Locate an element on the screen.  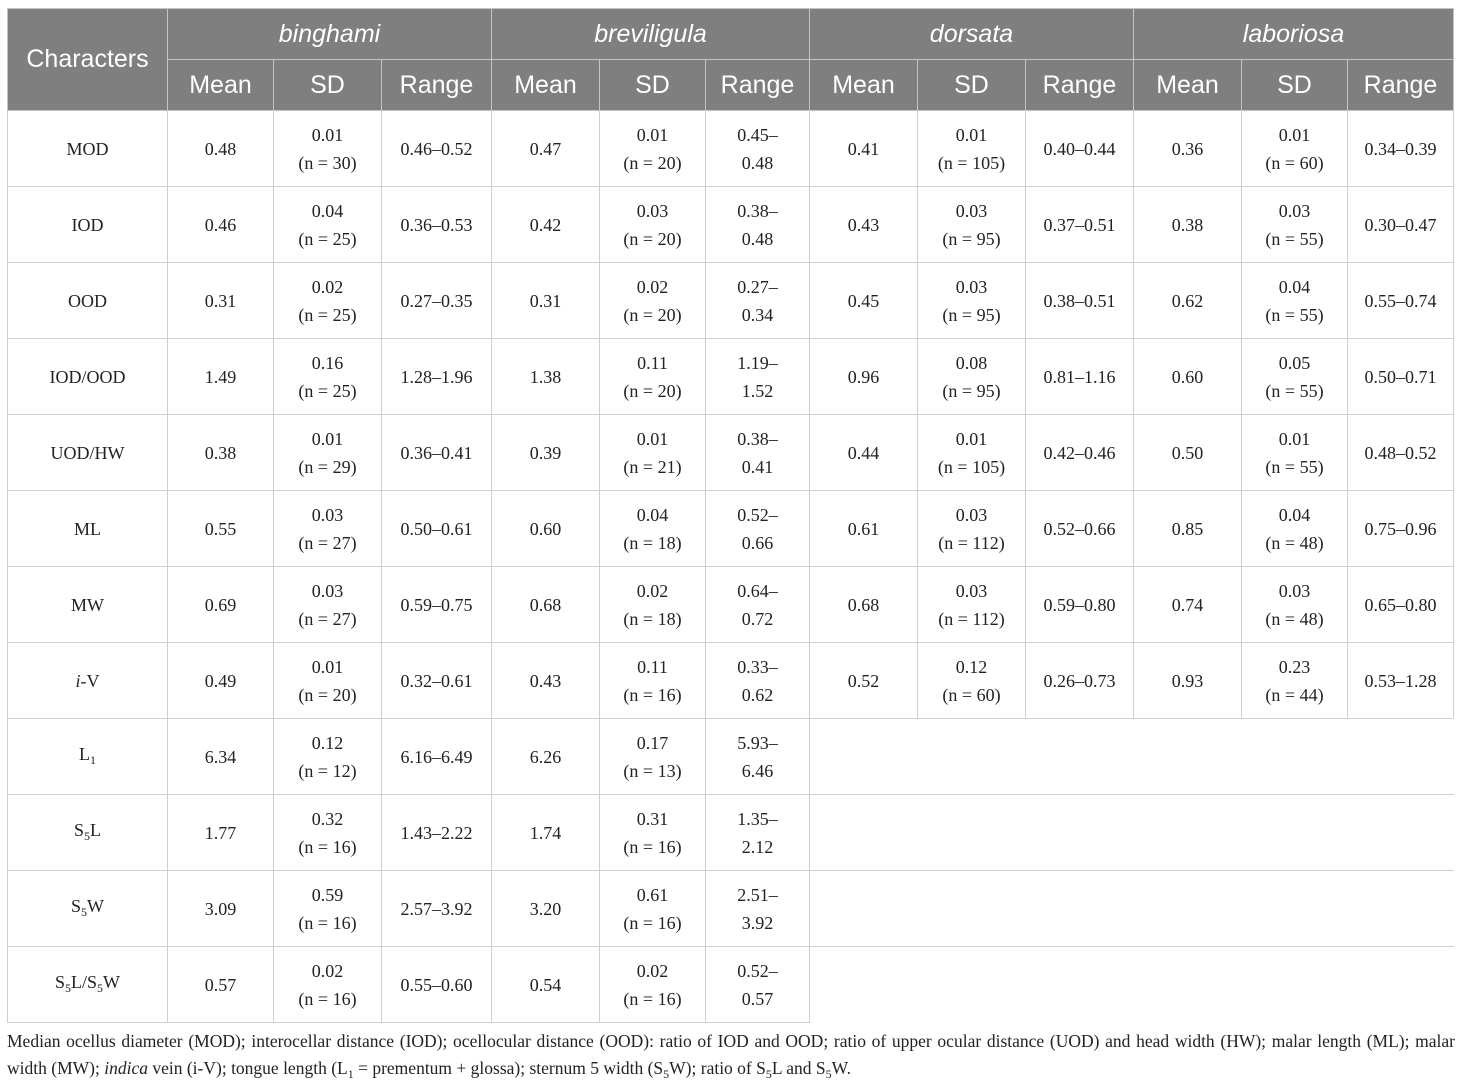
range-cell: 0.46–0.52 is located at coordinates (436, 148).